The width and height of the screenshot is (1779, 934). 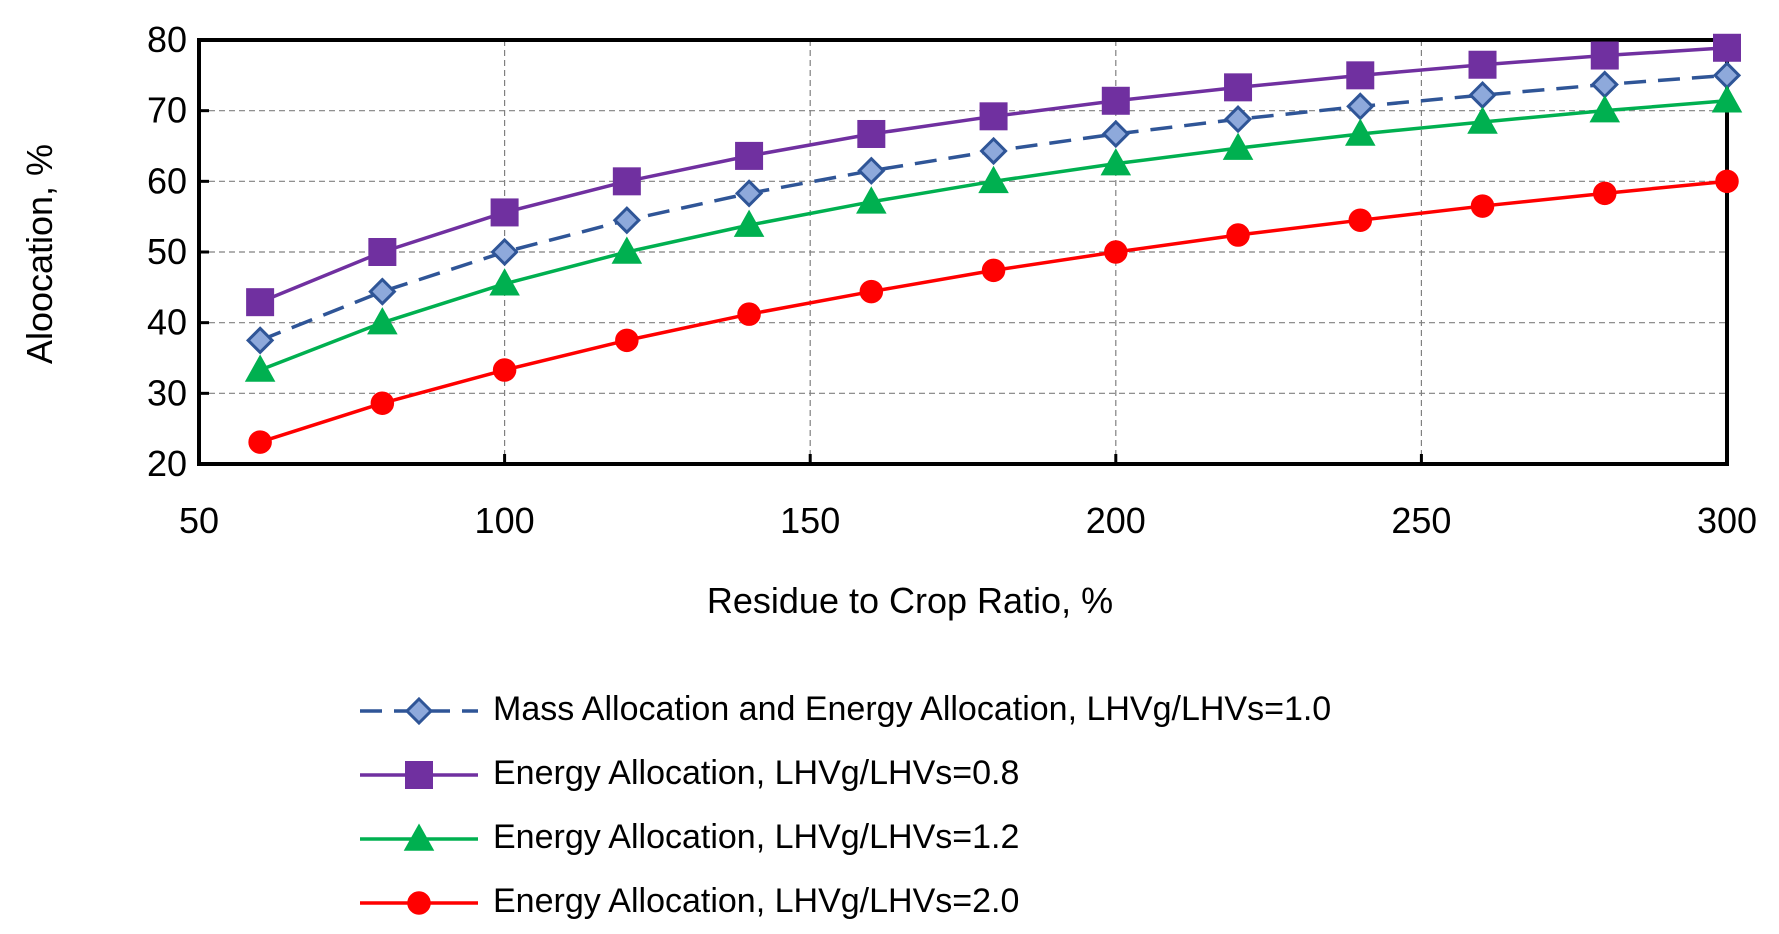 What do you see at coordinates (167, 392) in the screenshot?
I see `y-tick-label: 30` at bounding box center [167, 392].